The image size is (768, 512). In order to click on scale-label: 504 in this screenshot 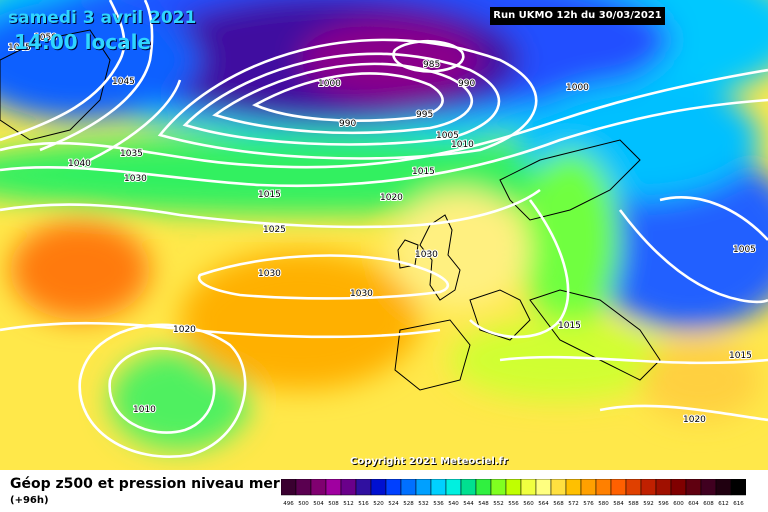, I will do `click(318, 504)`.